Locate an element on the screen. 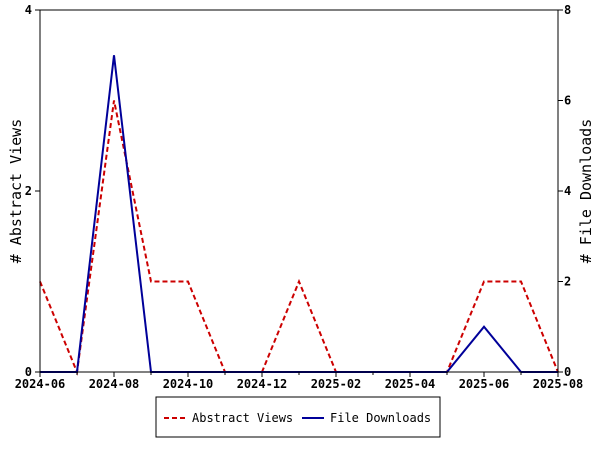 The width and height of the screenshot is (600, 450). left-axis-title: # Abstract Views is located at coordinates (16, 191).